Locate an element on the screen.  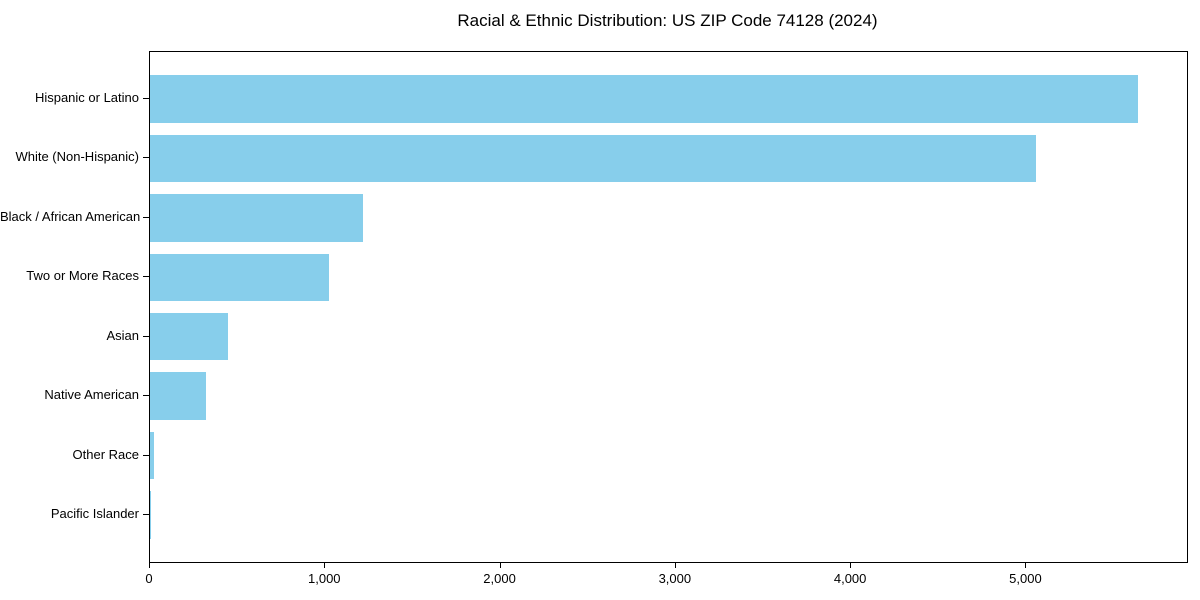
x-tick-label: 4,000 is located at coordinates (850, 578).